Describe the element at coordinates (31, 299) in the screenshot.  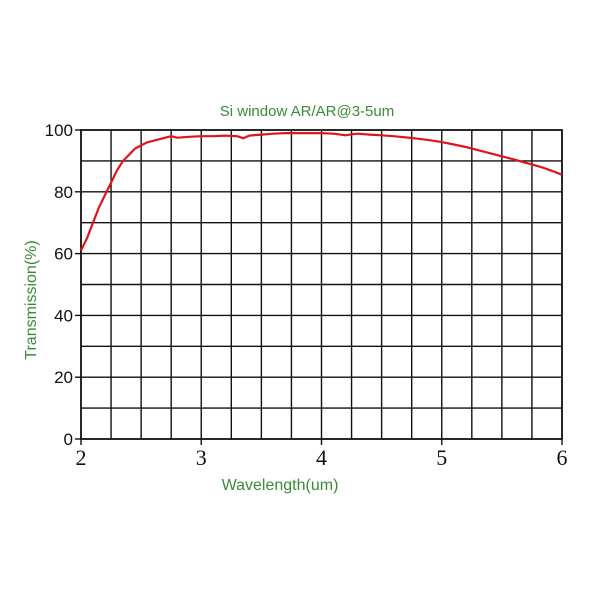
I see `y-axis-label: Transmission(%)` at that location.